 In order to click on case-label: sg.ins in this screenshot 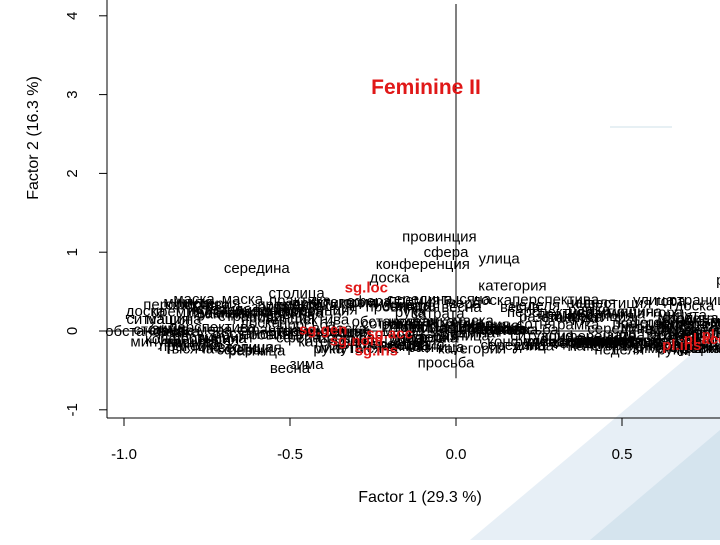, I will do `click(376, 351)`.